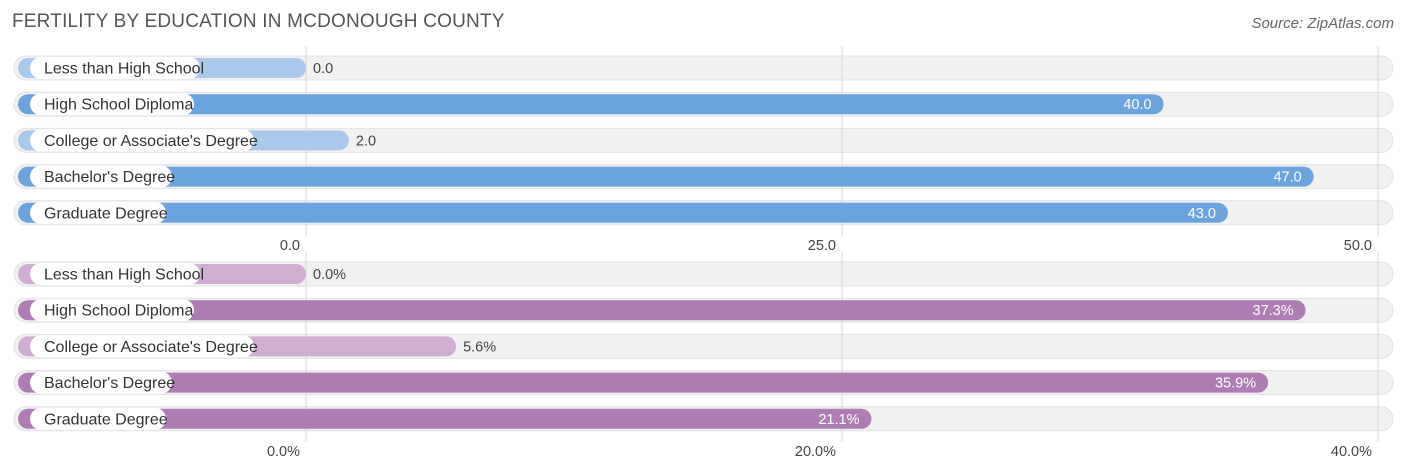  I want to click on tick-label: 20.0%, so click(815, 452).